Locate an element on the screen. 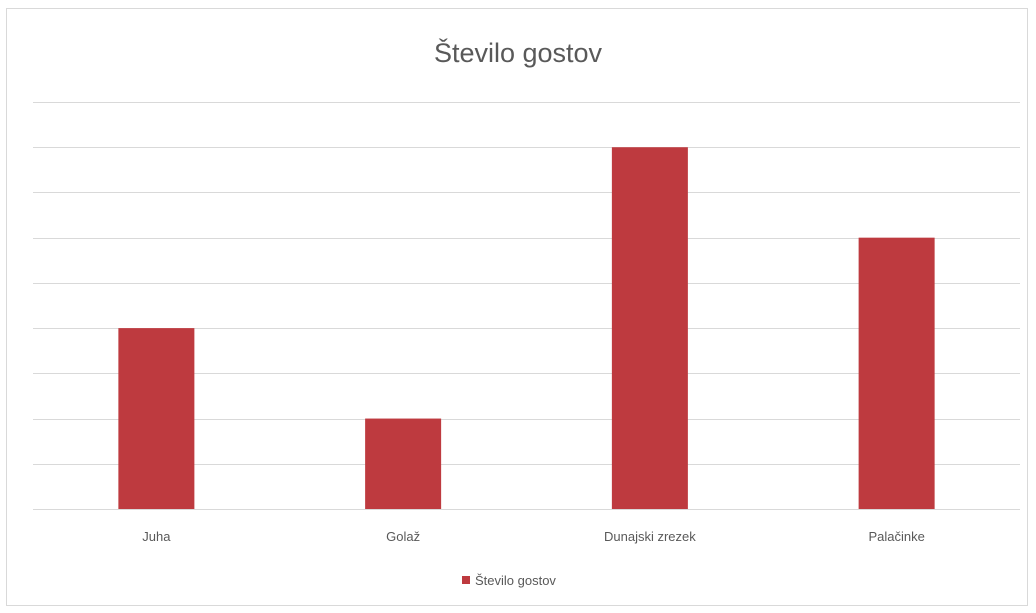 The image size is (1036, 613). legend-label-series-0: Število gostov is located at coordinates (515, 580).